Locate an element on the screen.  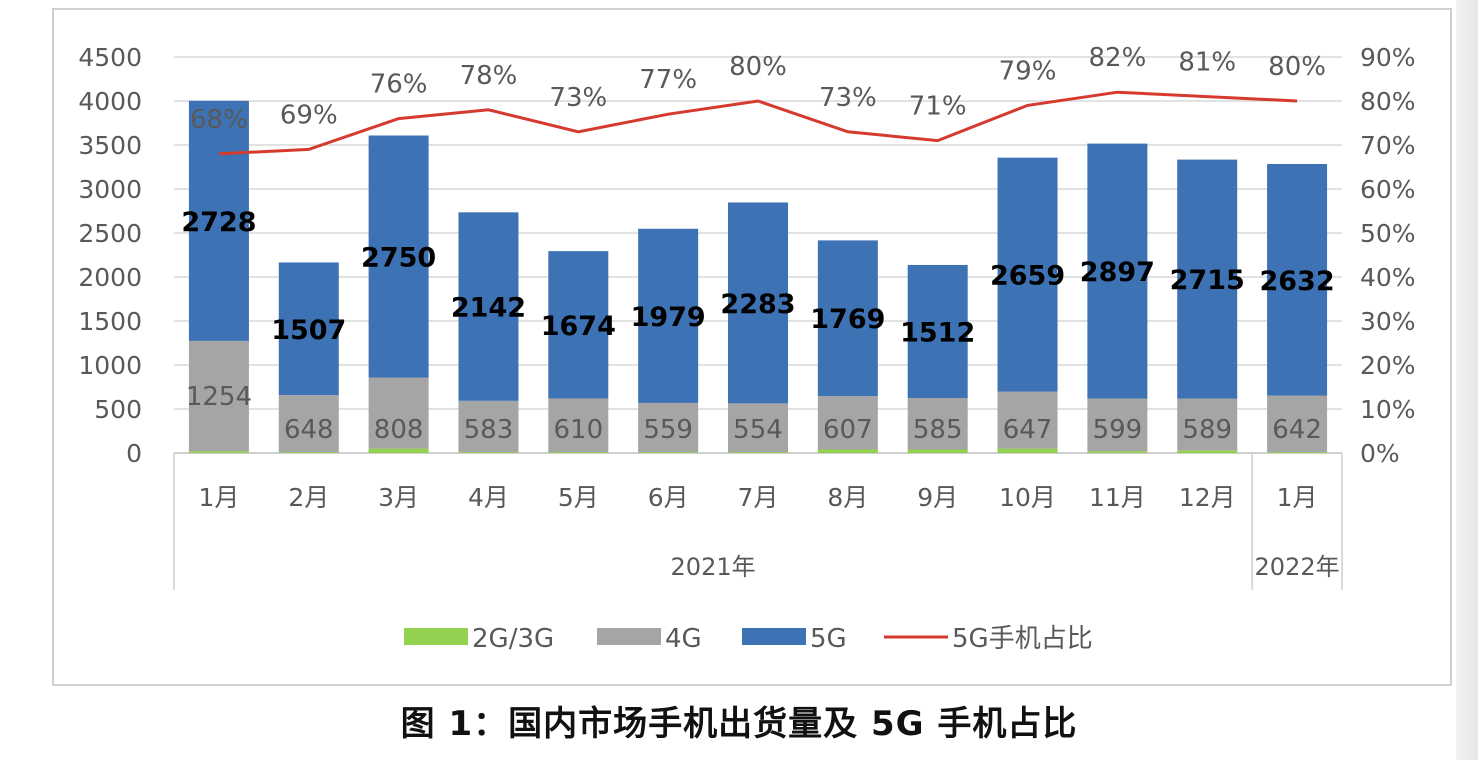
y-left-tick-label: 3000 is located at coordinates (110, 189).